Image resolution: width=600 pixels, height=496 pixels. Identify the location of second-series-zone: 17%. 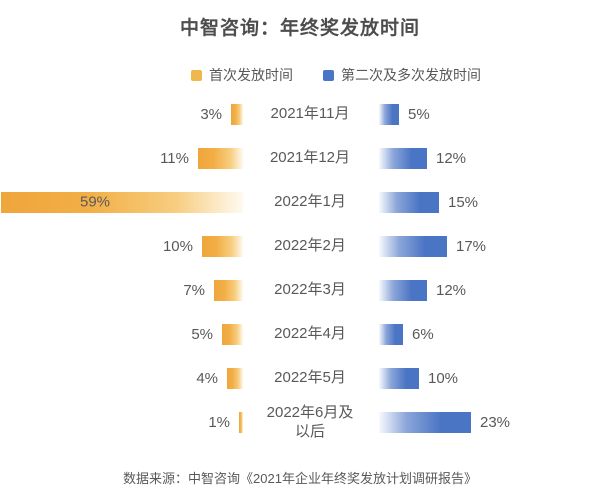
(488, 246).